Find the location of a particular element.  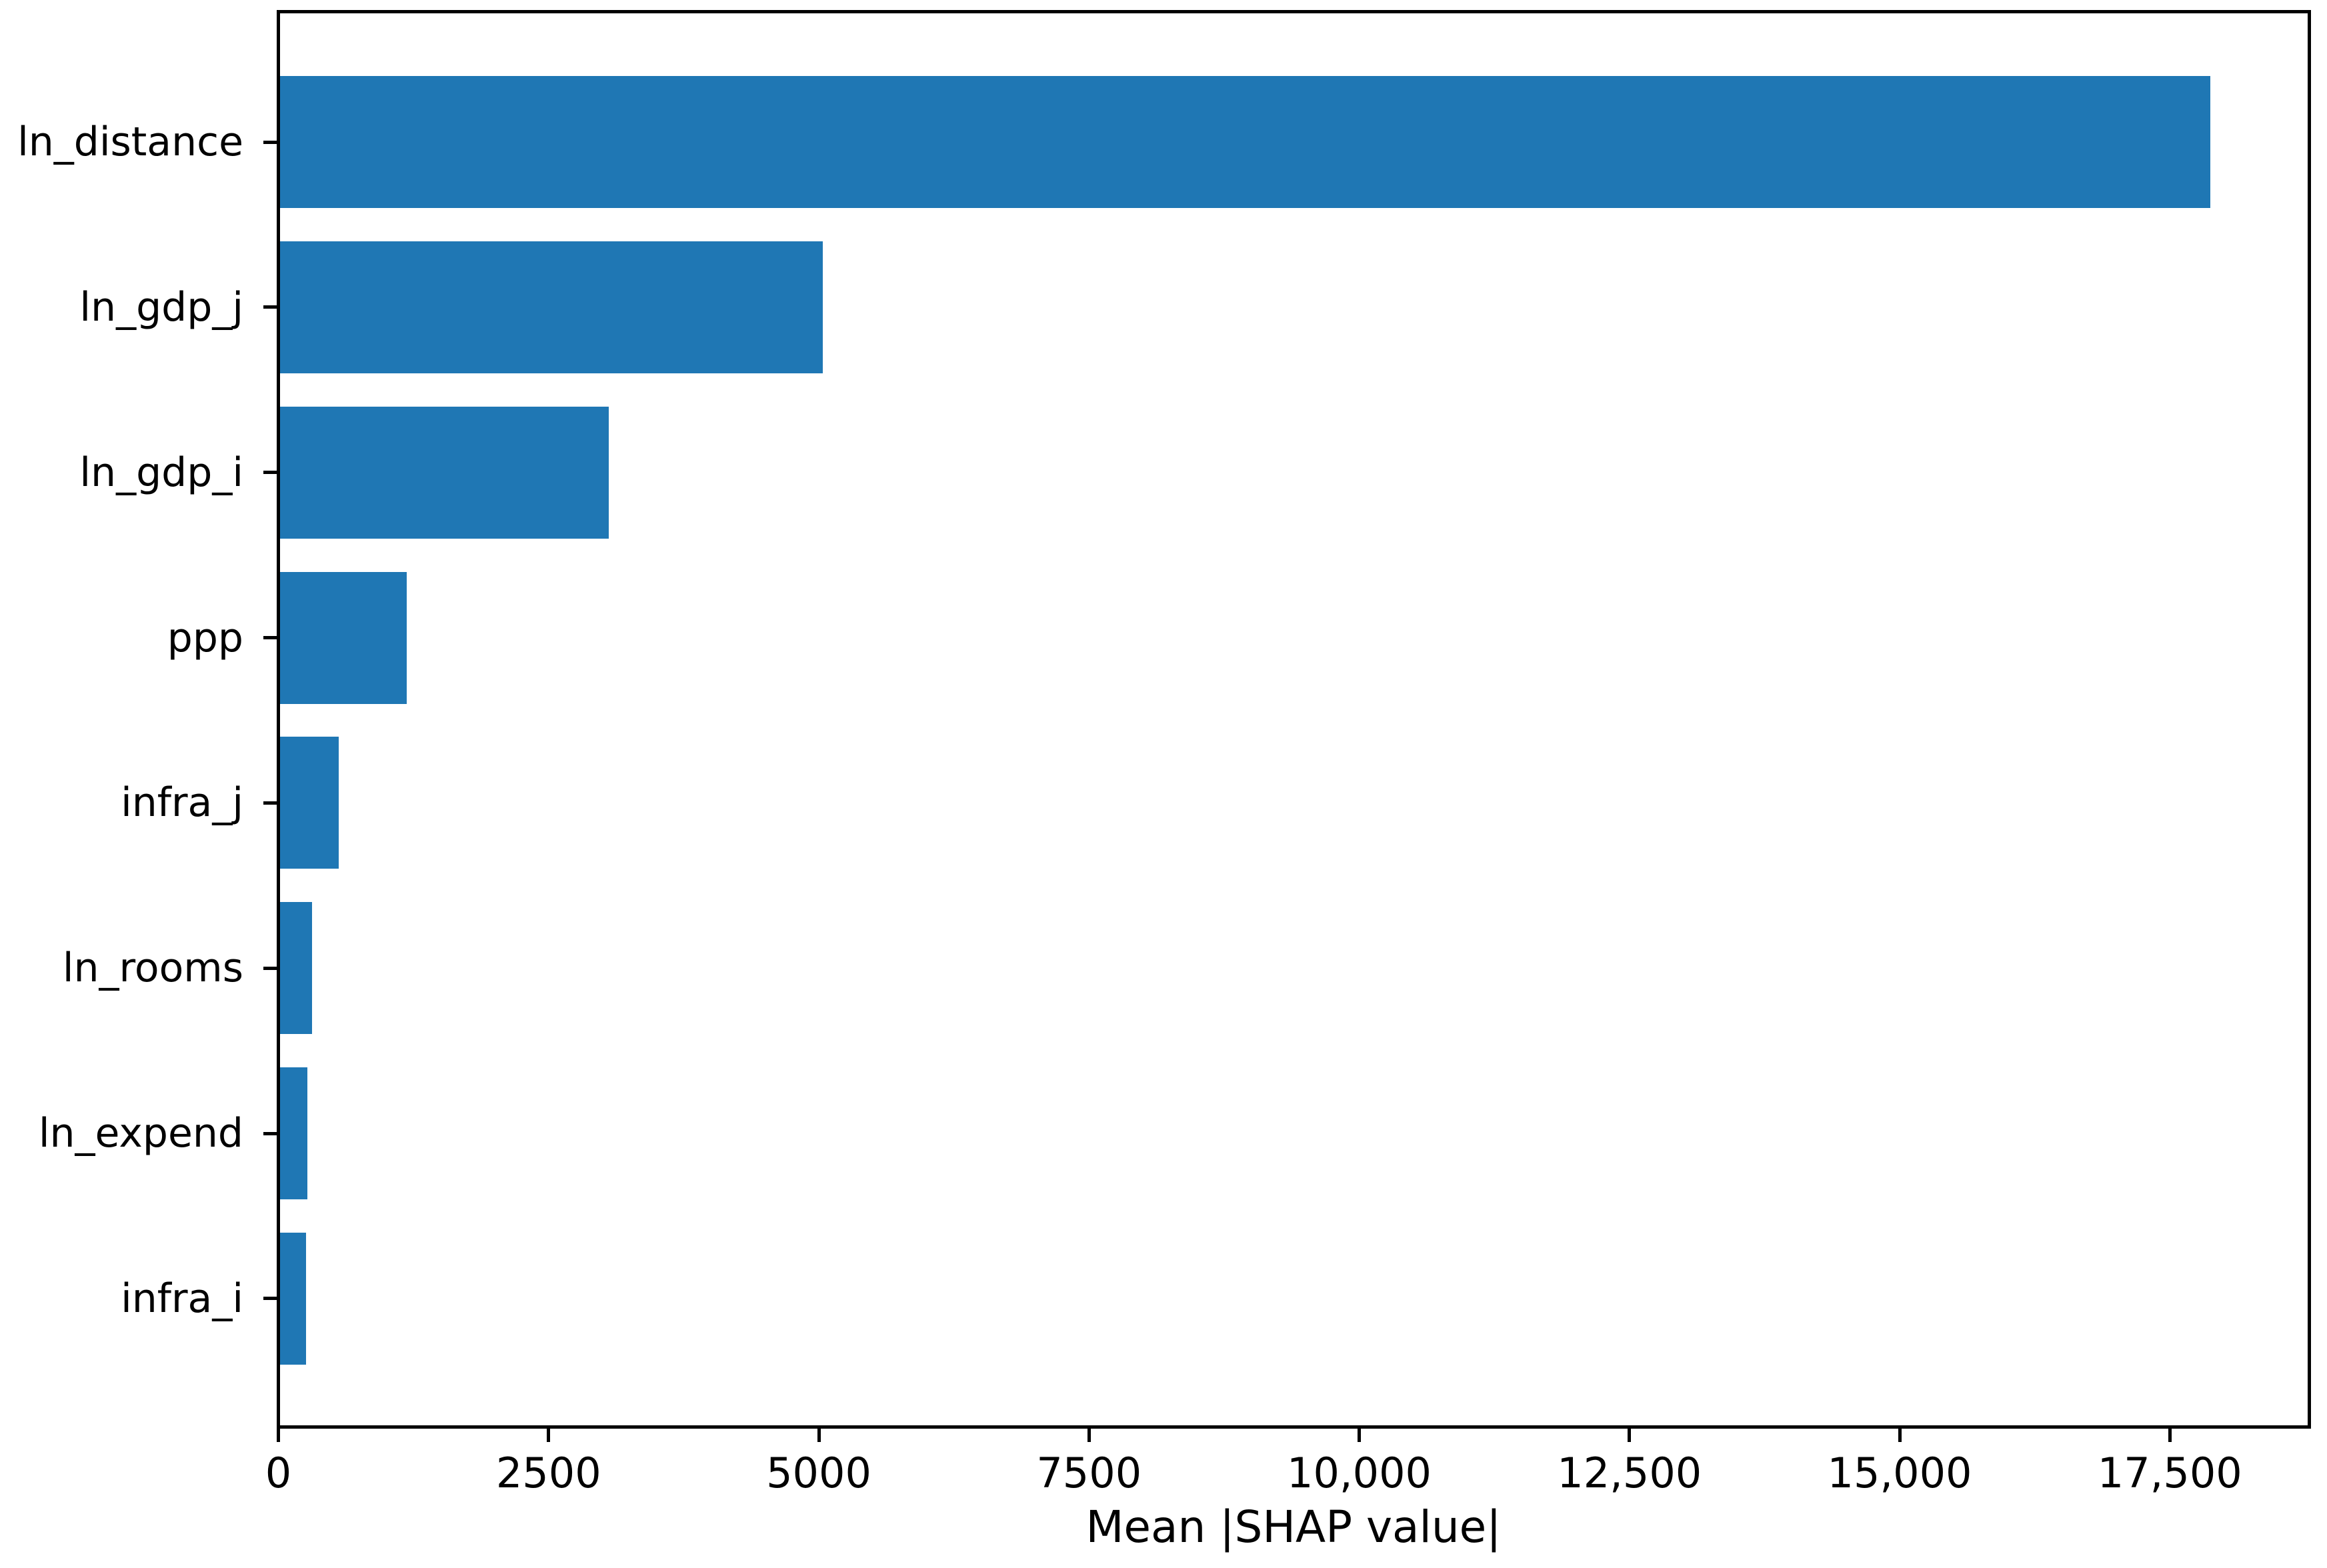

x-tick-label: 10,000 is located at coordinates (1359, 1473).